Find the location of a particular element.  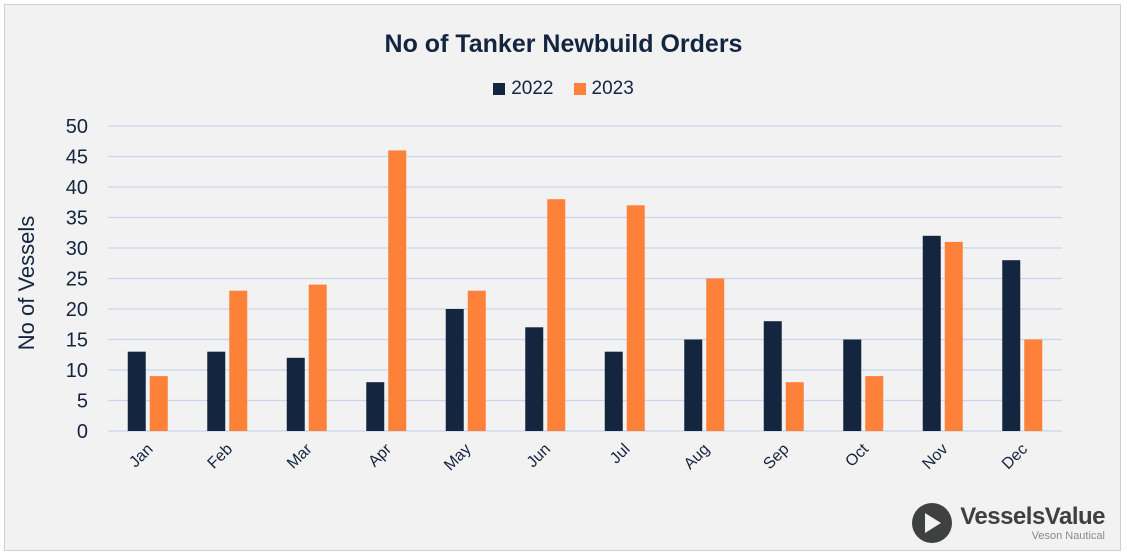

logo-subtitle: Veson Nautical is located at coordinates (1068, 536).